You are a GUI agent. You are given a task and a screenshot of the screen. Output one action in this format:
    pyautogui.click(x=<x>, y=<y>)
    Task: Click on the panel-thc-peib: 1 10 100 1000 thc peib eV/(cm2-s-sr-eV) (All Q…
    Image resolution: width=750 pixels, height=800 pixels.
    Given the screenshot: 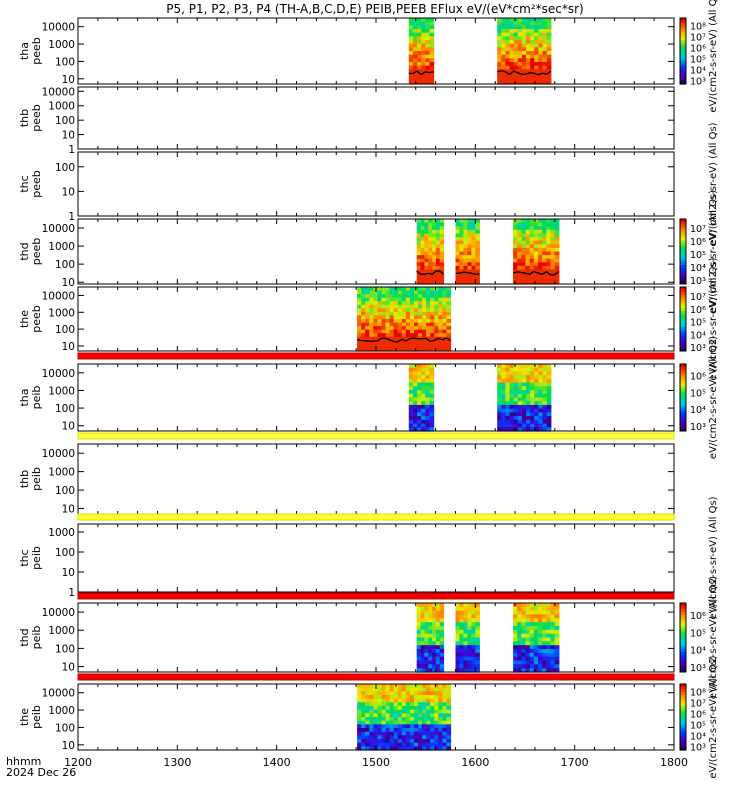 What is the action you would take?
    pyautogui.click(x=368, y=557)
    